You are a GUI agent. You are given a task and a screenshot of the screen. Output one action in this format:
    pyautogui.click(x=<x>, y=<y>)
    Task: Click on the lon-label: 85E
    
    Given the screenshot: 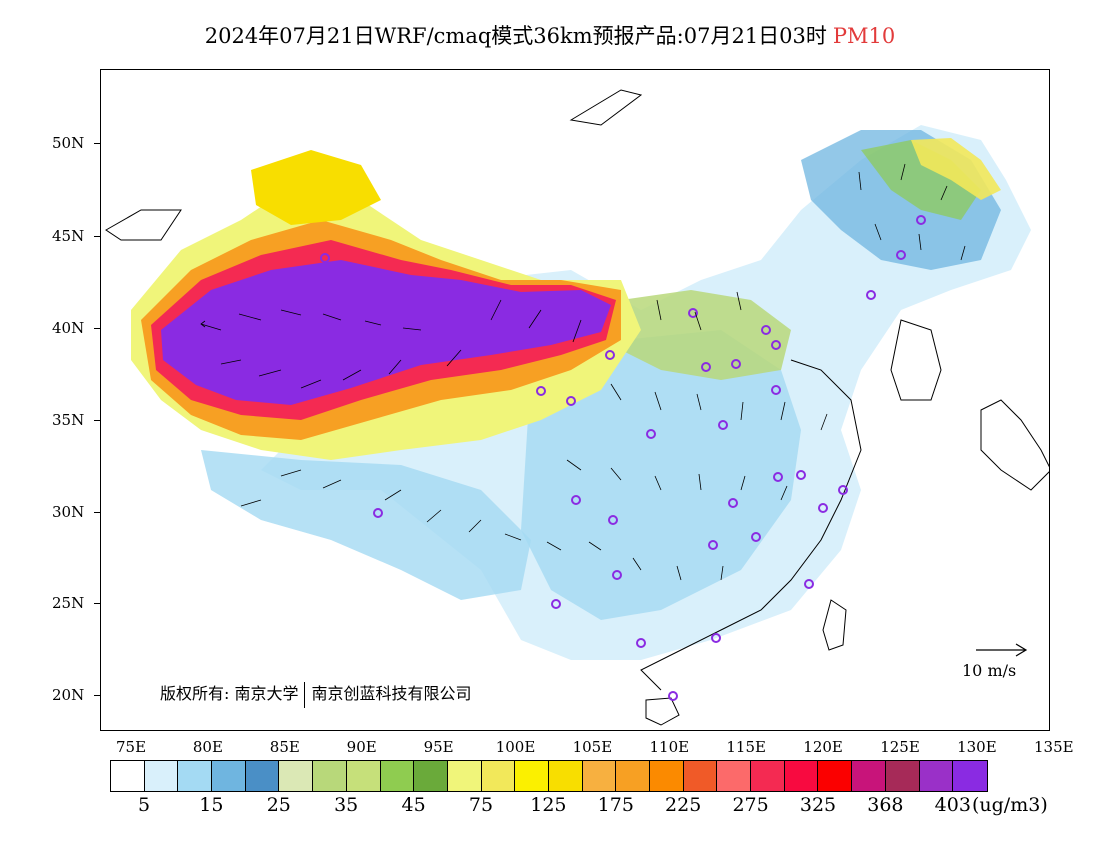 What is the action you would take?
    pyautogui.click(x=284, y=747)
    